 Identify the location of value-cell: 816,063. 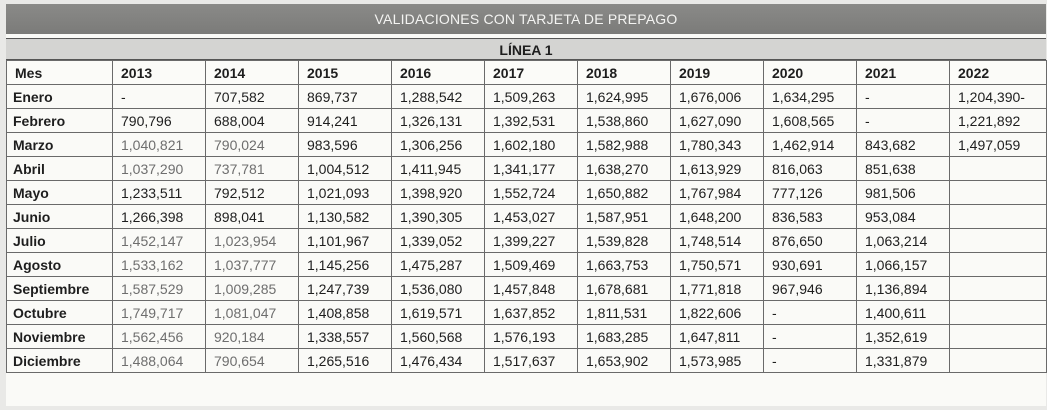
(810, 168).